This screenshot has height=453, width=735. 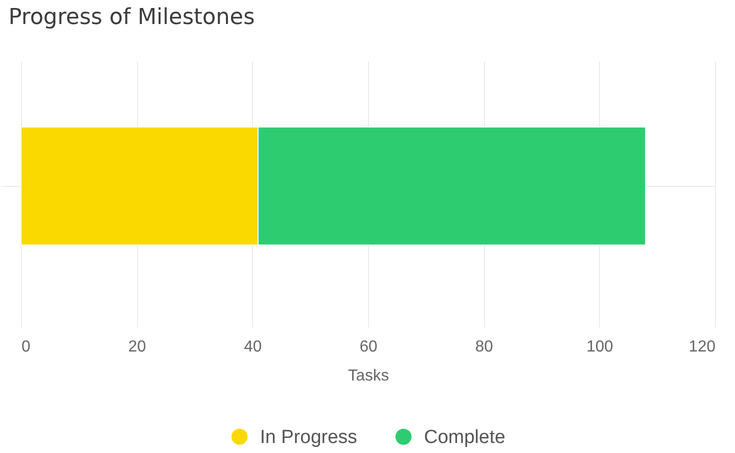 What do you see at coordinates (137, 347) in the screenshot?
I see `x-tick-label: 20` at bounding box center [137, 347].